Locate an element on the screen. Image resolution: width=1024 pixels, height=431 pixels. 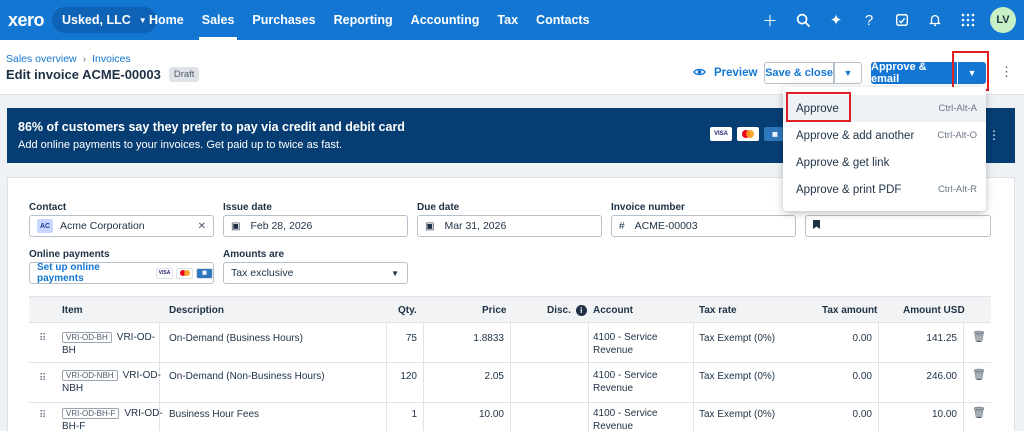
qty-cell: 1 is located at coordinates (414, 414).